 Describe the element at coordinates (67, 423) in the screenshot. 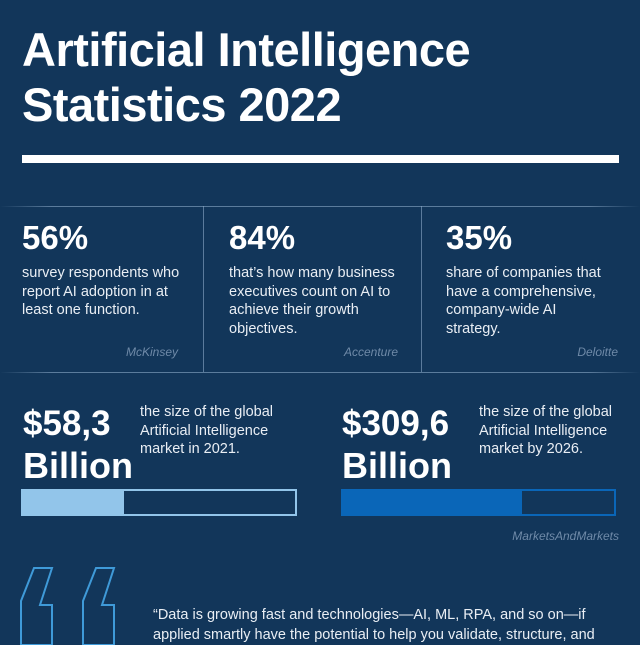

I see `market-2021-amount: $58,3` at that location.